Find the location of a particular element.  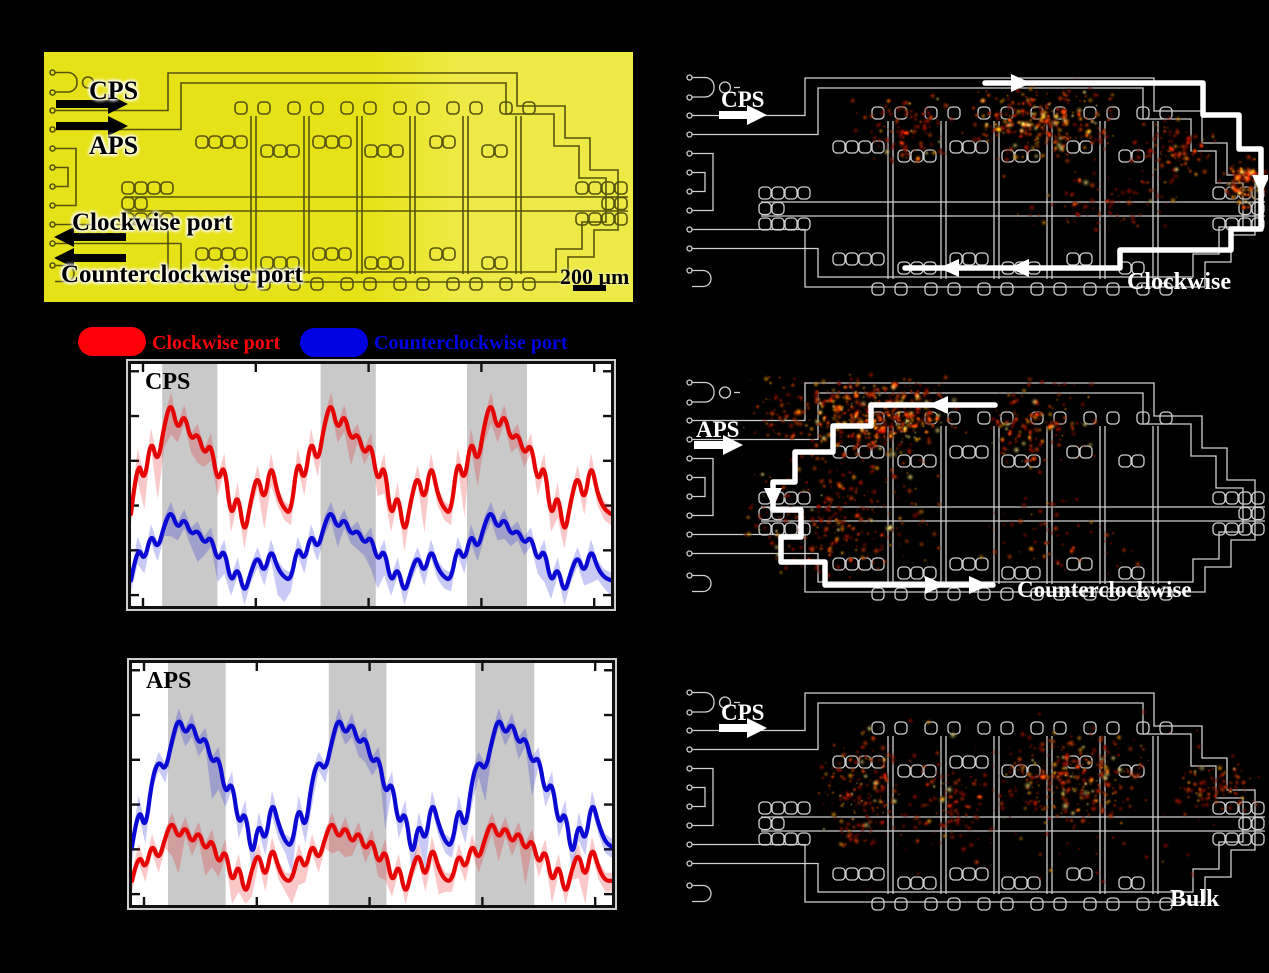

counterclockwise-legend-label: Counterclockwise port is located at coordinates (471, 343).